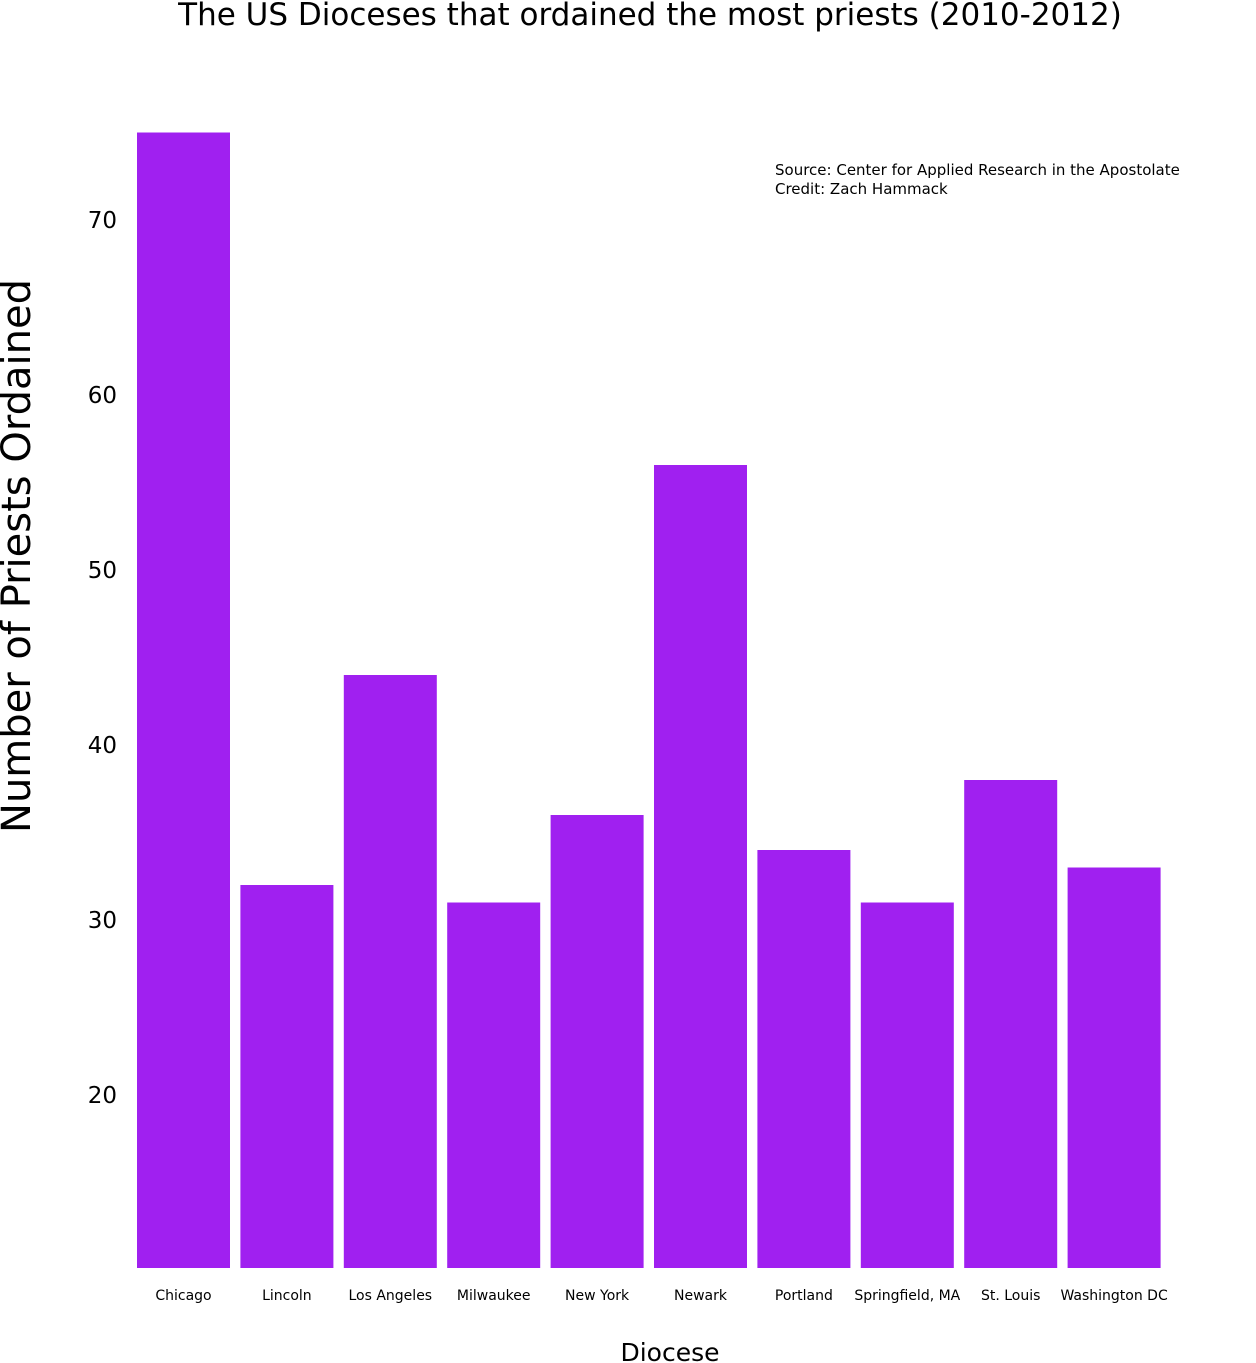 The image size is (1256, 1363). What do you see at coordinates (804, 1296) in the screenshot?
I see `x-tick-label: Portland` at bounding box center [804, 1296].